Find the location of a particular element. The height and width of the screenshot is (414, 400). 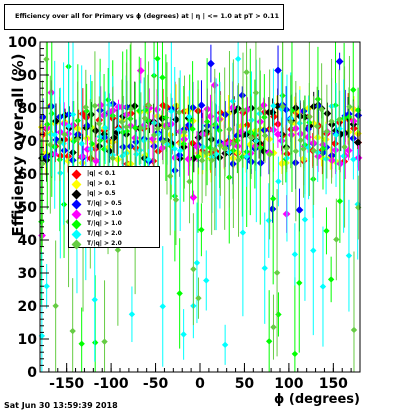

y-tick-label: 20 is located at coordinates (28, 307).